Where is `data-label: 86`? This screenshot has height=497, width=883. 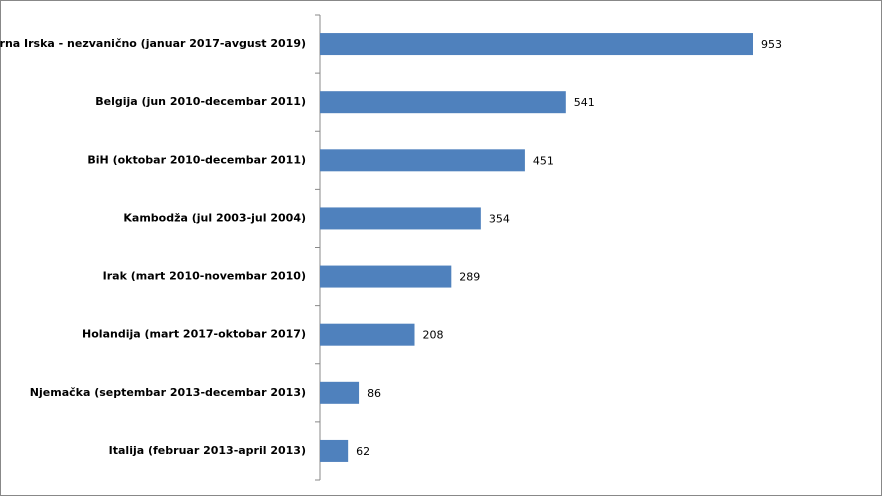 data-label: 86 is located at coordinates (374, 393).